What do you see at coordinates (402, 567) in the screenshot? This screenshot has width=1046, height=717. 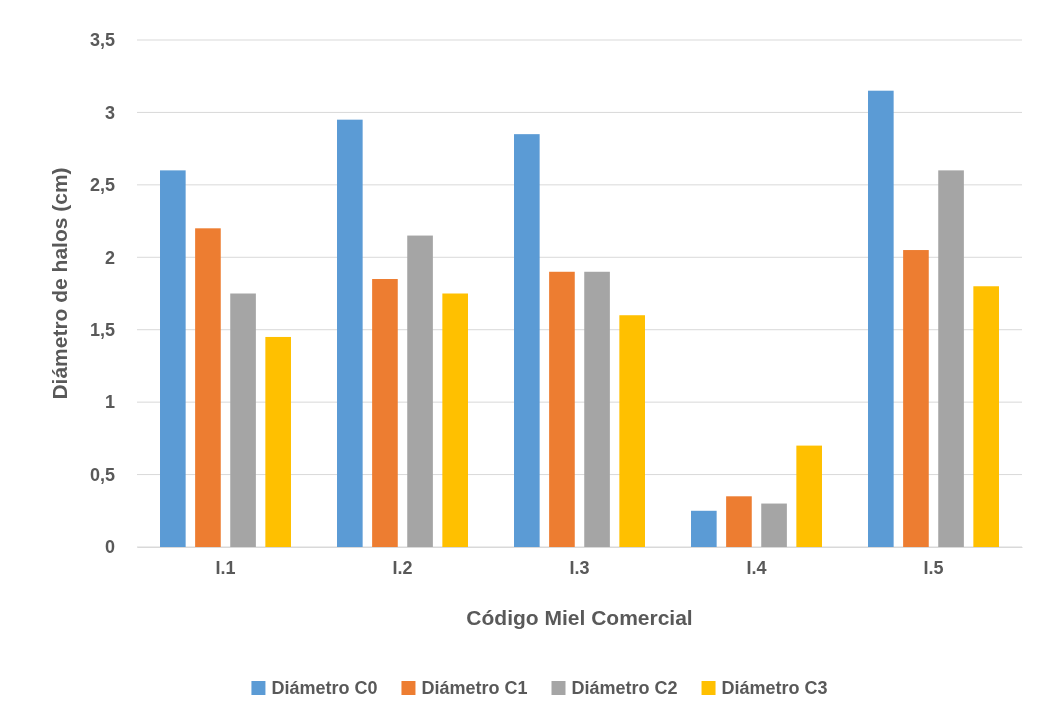 I see `x-tick-label: I.2` at bounding box center [402, 567].